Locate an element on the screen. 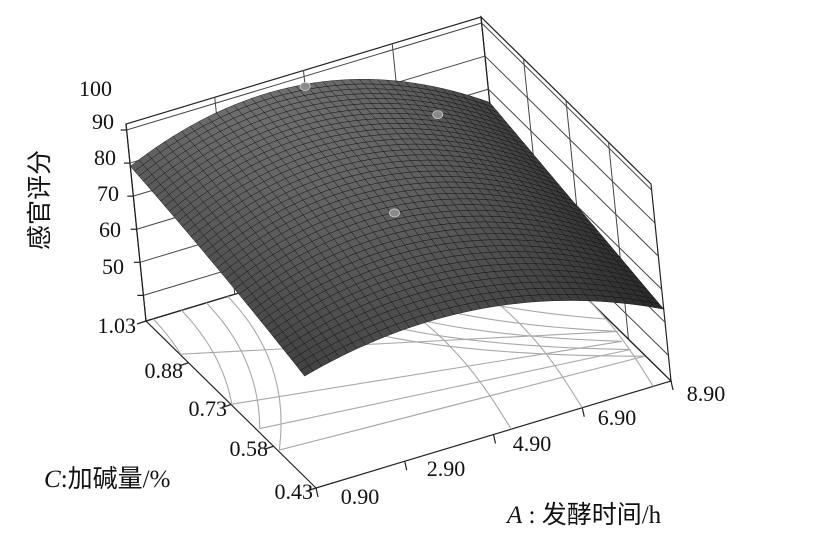  x-tick-label: 6.90 is located at coordinates (617, 417).